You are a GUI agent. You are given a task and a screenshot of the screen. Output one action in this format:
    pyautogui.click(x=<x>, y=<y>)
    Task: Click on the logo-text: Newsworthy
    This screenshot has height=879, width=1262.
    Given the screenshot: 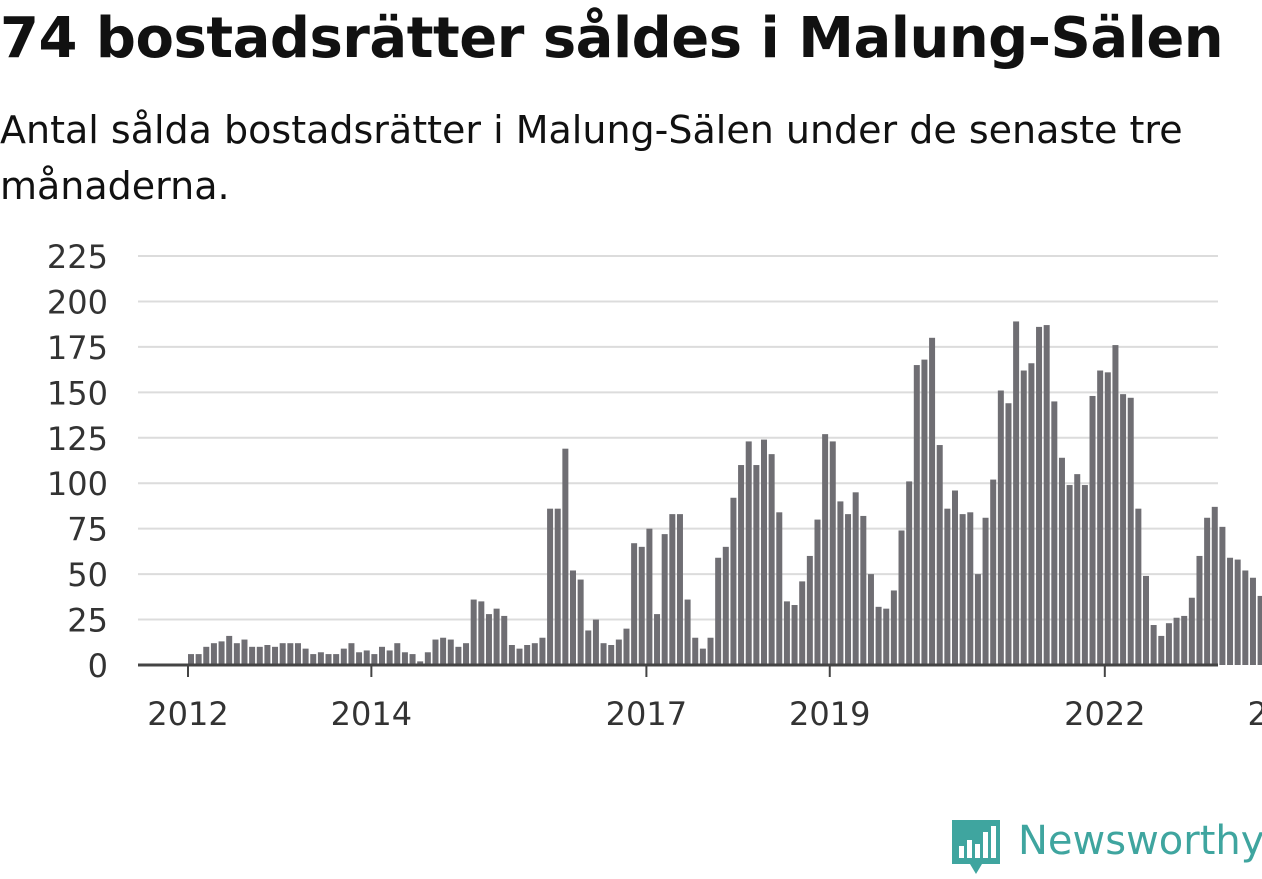 What is the action you would take?
    pyautogui.click(x=1140, y=841)
    